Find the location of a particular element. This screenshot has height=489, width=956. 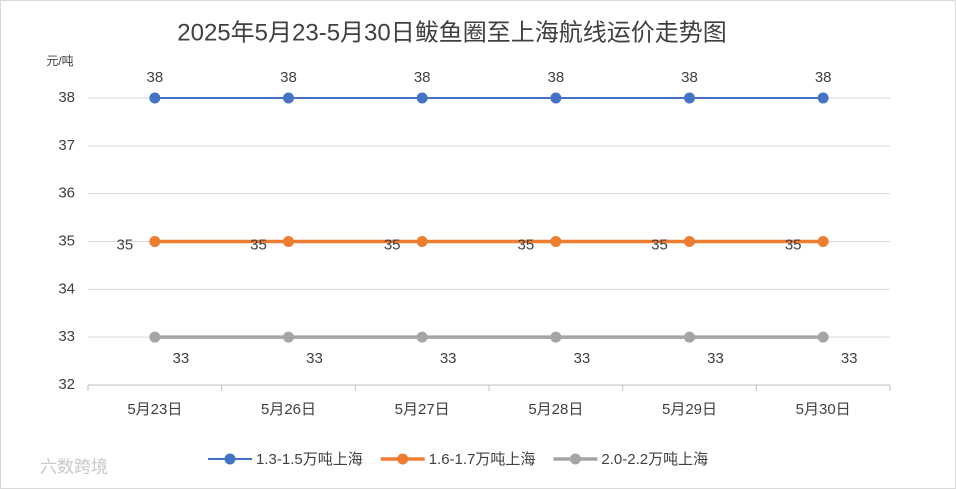

y-tick-label: 38 is located at coordinates (66, 97).